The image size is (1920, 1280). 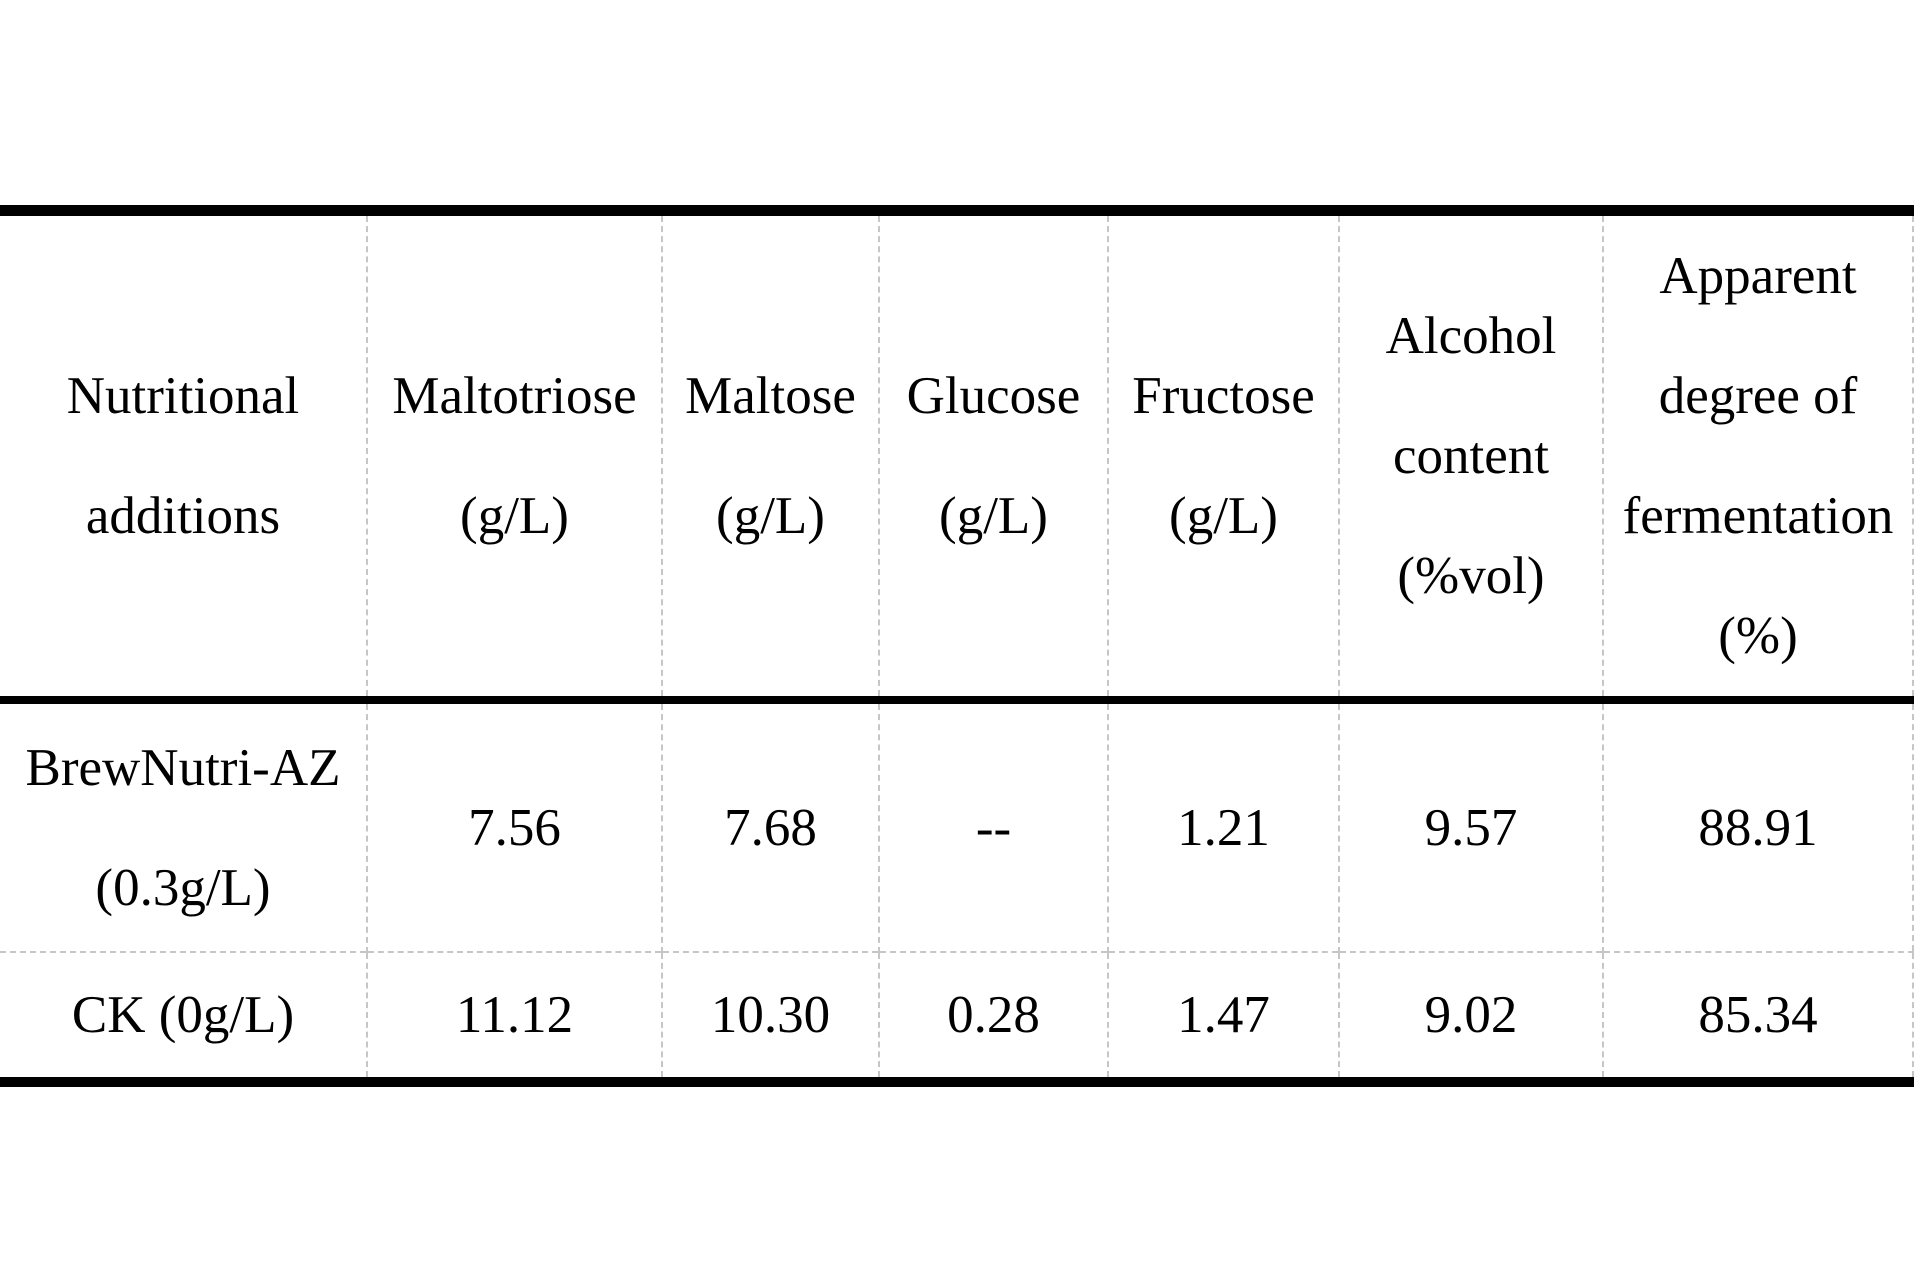 What do you see at coordinates (1470, 826) in the screenshot?
I see `cell-brewnutri-alcohol-content: 9.57` at bounding box center [1470, 826].